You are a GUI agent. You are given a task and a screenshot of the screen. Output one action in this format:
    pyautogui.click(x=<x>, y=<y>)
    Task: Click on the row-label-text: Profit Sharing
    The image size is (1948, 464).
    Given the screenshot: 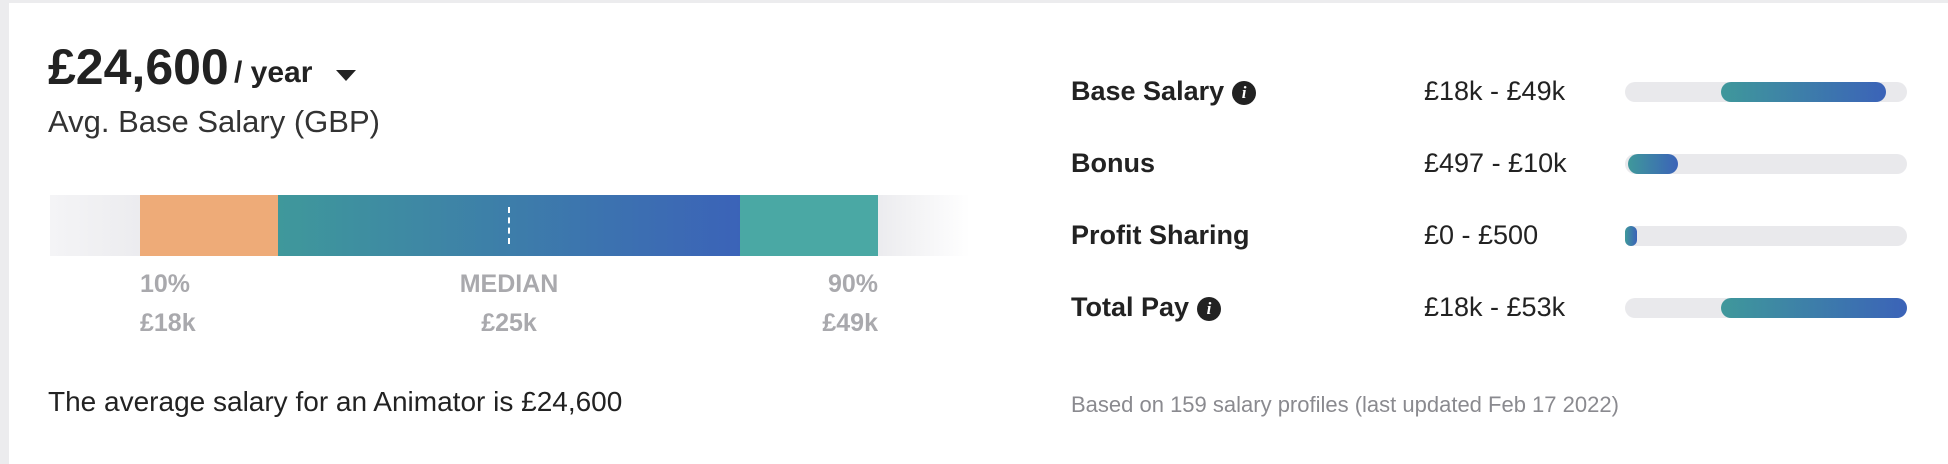 What is the action you would take?
    pyautogui.click(x=1160, y=235)
    